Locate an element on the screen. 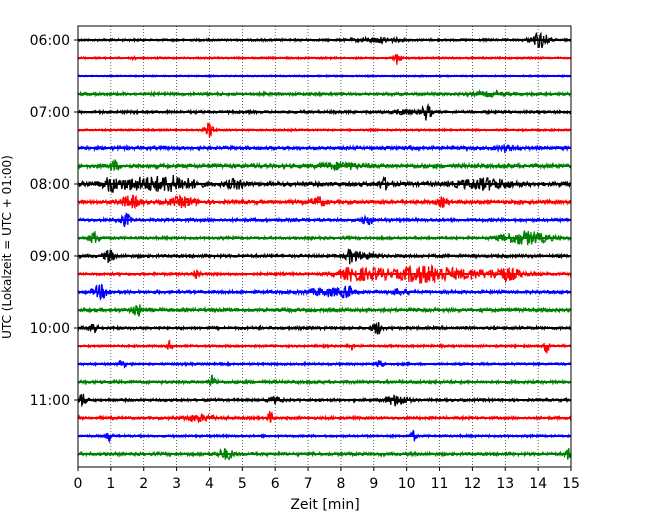  y-tick-label: 06:00 is located at coordinates (50, 41).